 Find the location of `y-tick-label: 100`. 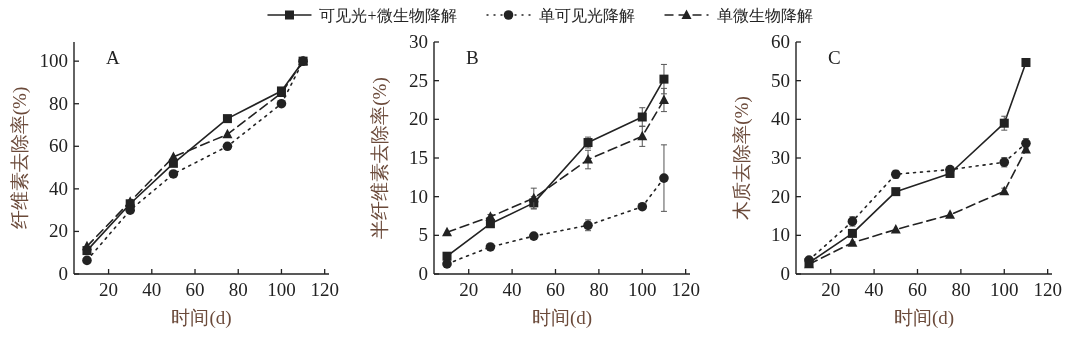

y-tick-label: 100 is located at coordinates (53, 61).